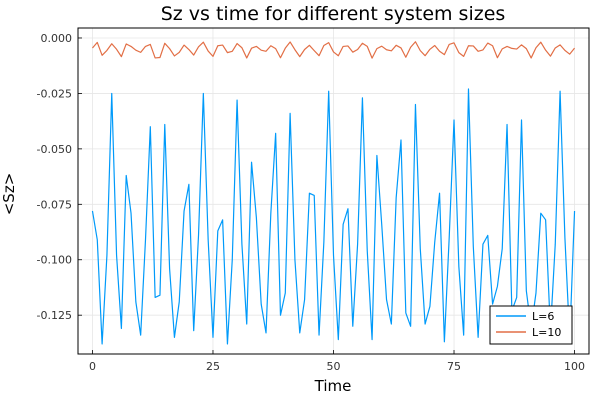 This screenshot has height=400, width=600. What do you see at coordinates (92, 366) in the screenshot?
I see `x-tick-label: 0` at bounding box center [92, 366].